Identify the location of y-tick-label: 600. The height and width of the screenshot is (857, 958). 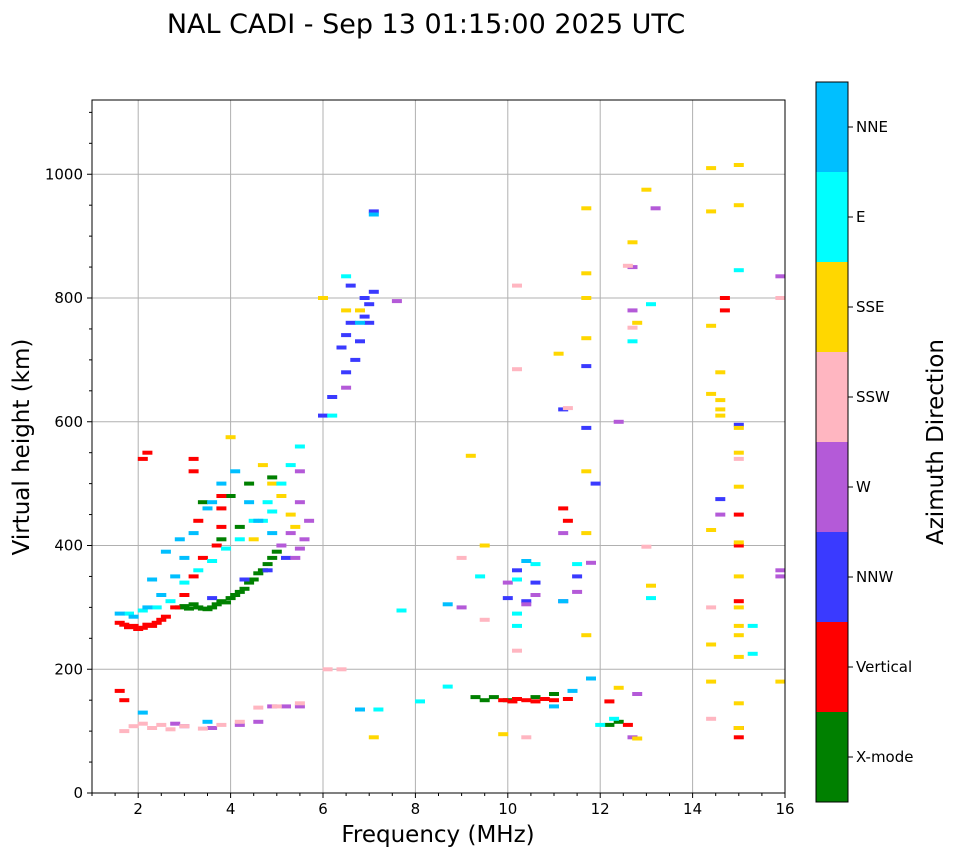
(68, 422).